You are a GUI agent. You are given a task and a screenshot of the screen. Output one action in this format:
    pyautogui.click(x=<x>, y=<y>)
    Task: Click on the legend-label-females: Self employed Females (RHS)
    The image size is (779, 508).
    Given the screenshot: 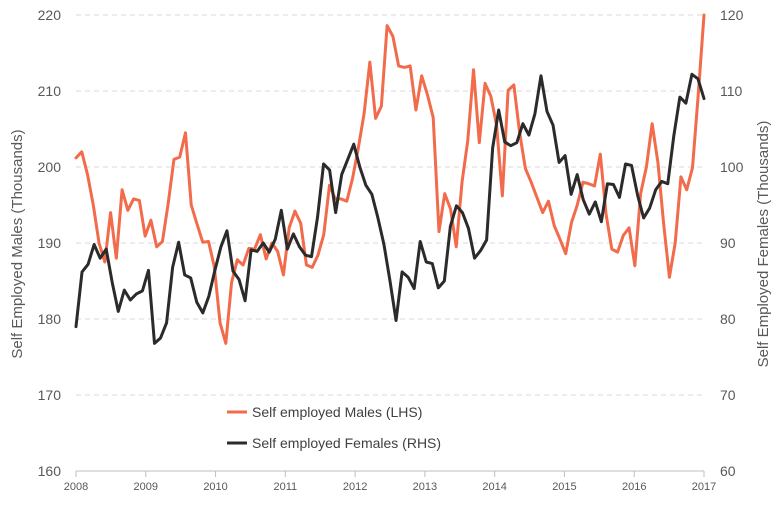 What is the action you would take?
    pyautogui.click(x=346, y=443)
    